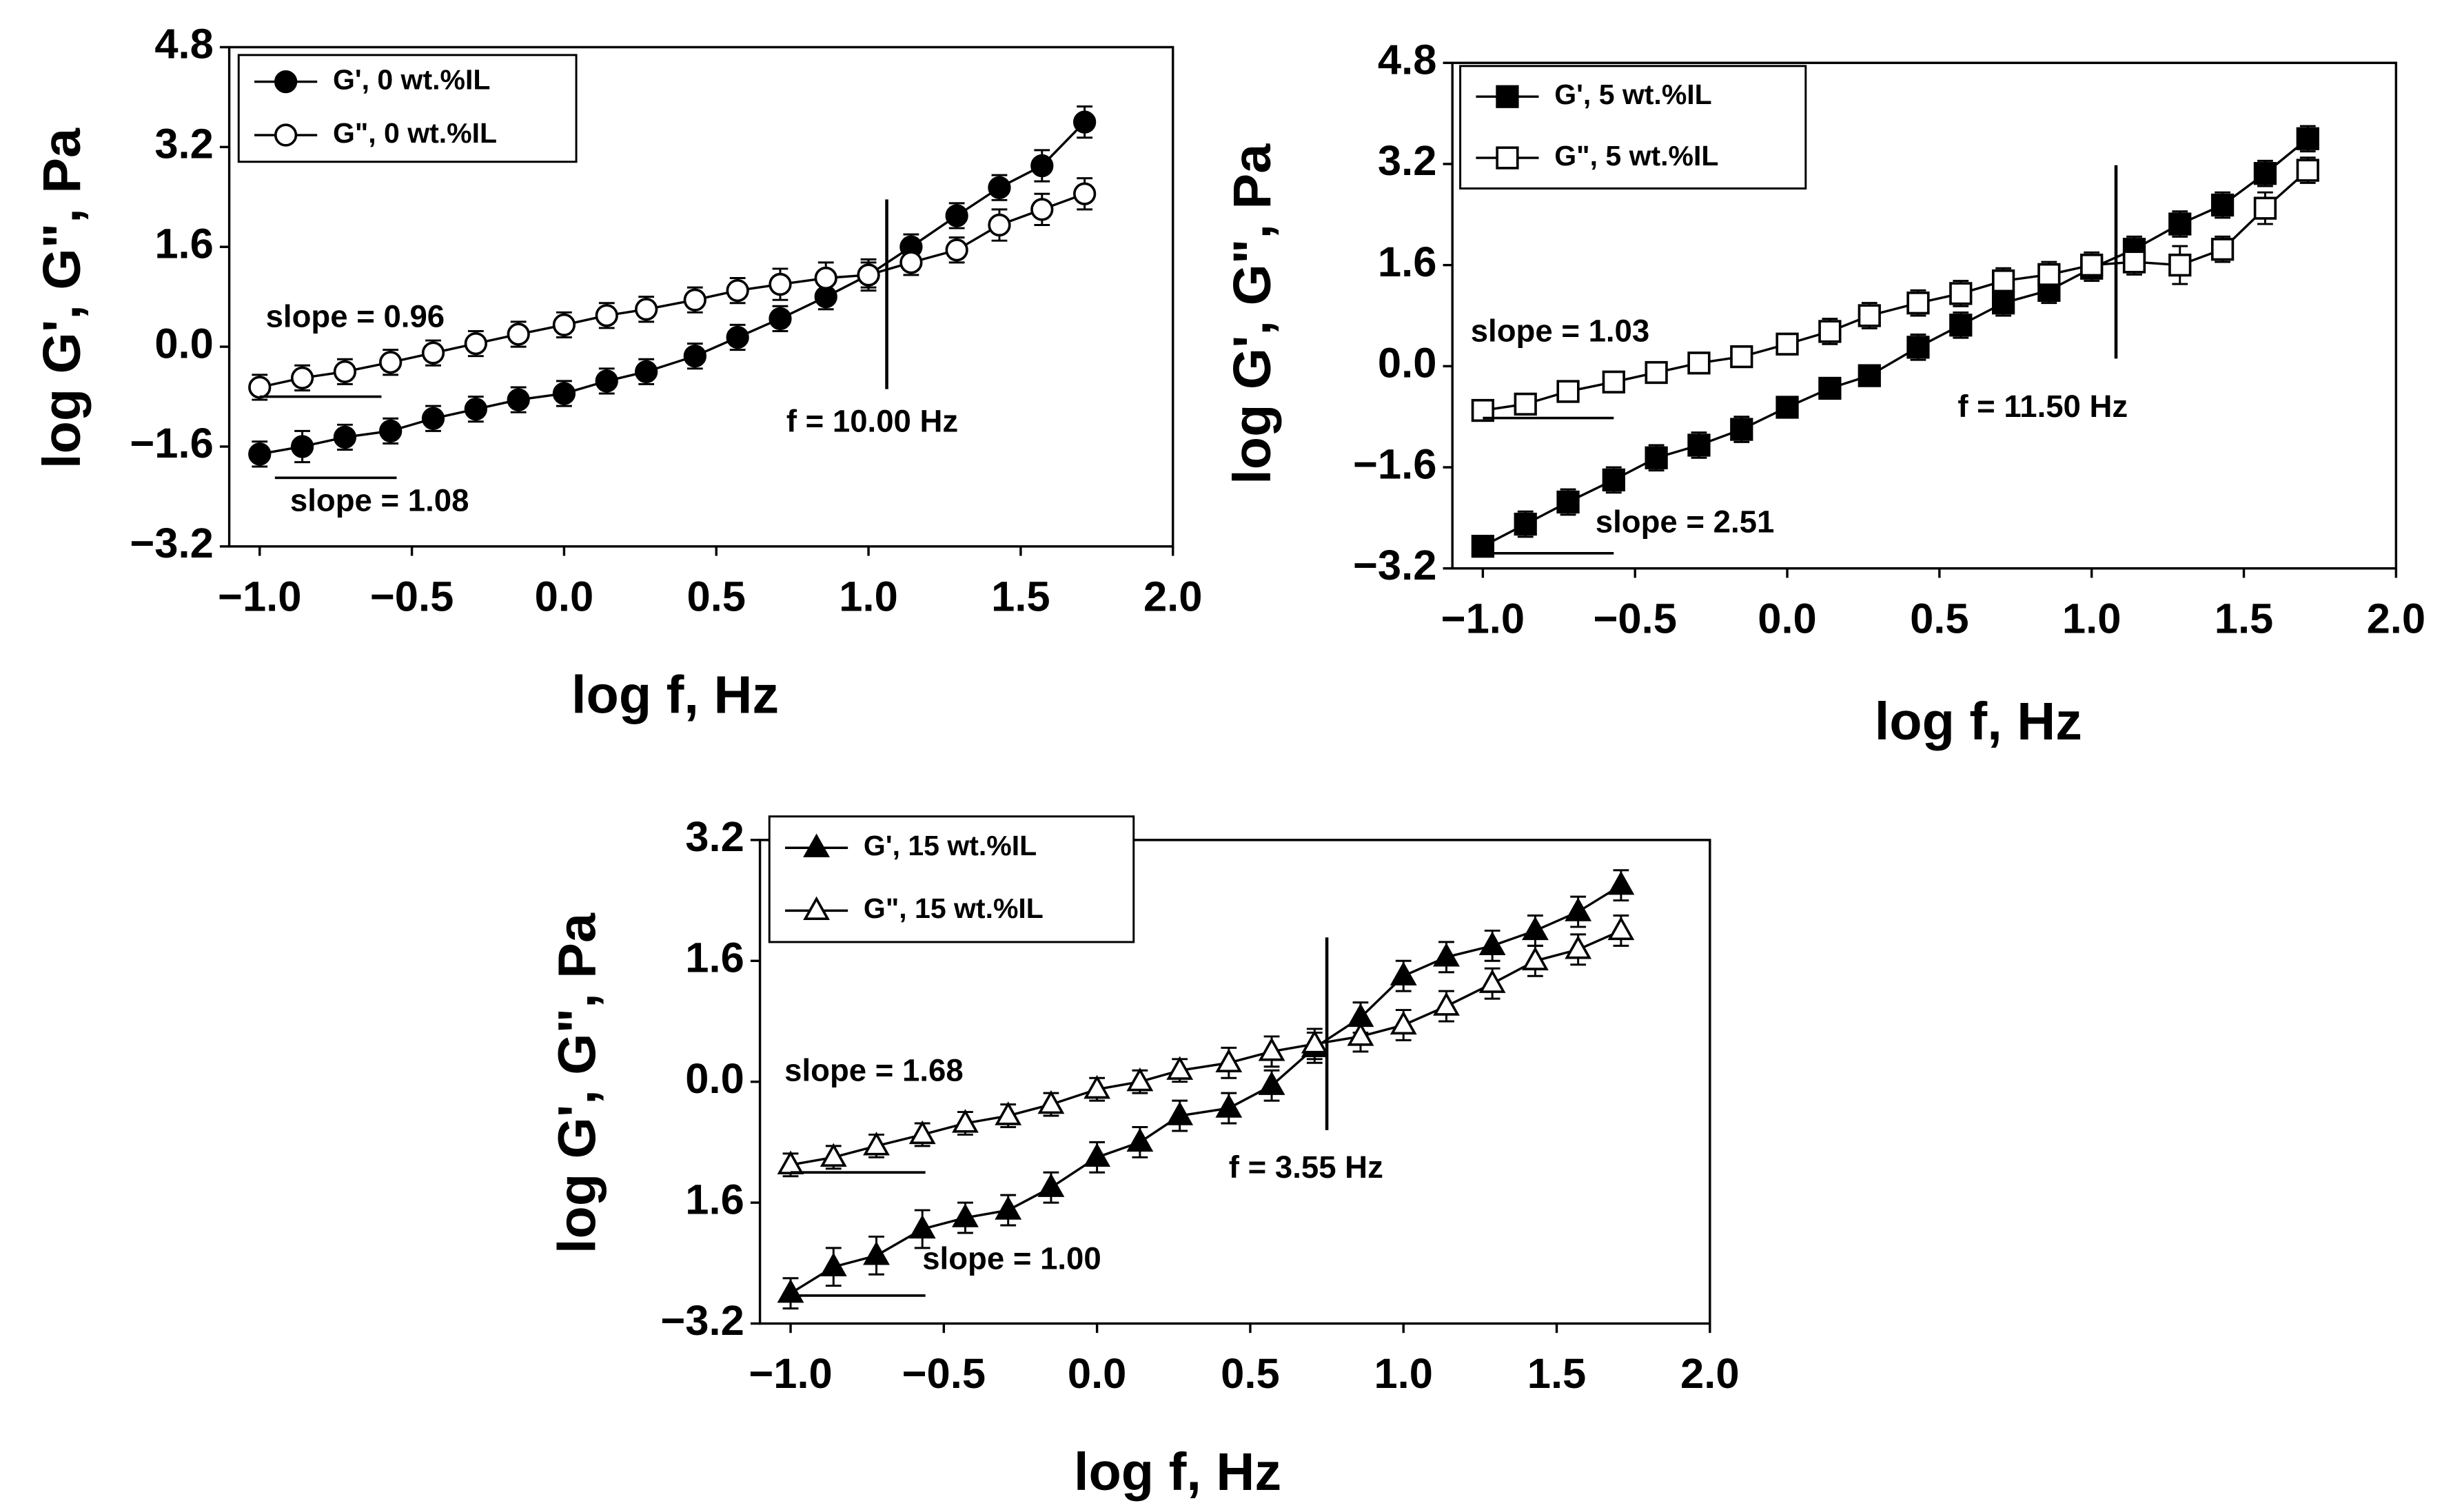  I want to click on slope-label: slope = 1.03, so click(1560, 331).